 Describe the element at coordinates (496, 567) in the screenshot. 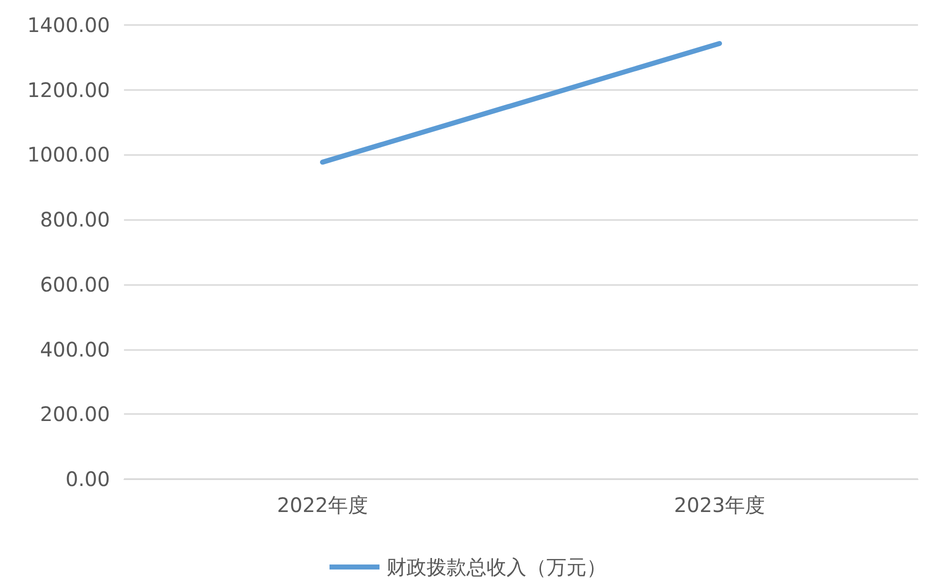

I see `legend-label: 财政拨款总收入（万元）` at that location.